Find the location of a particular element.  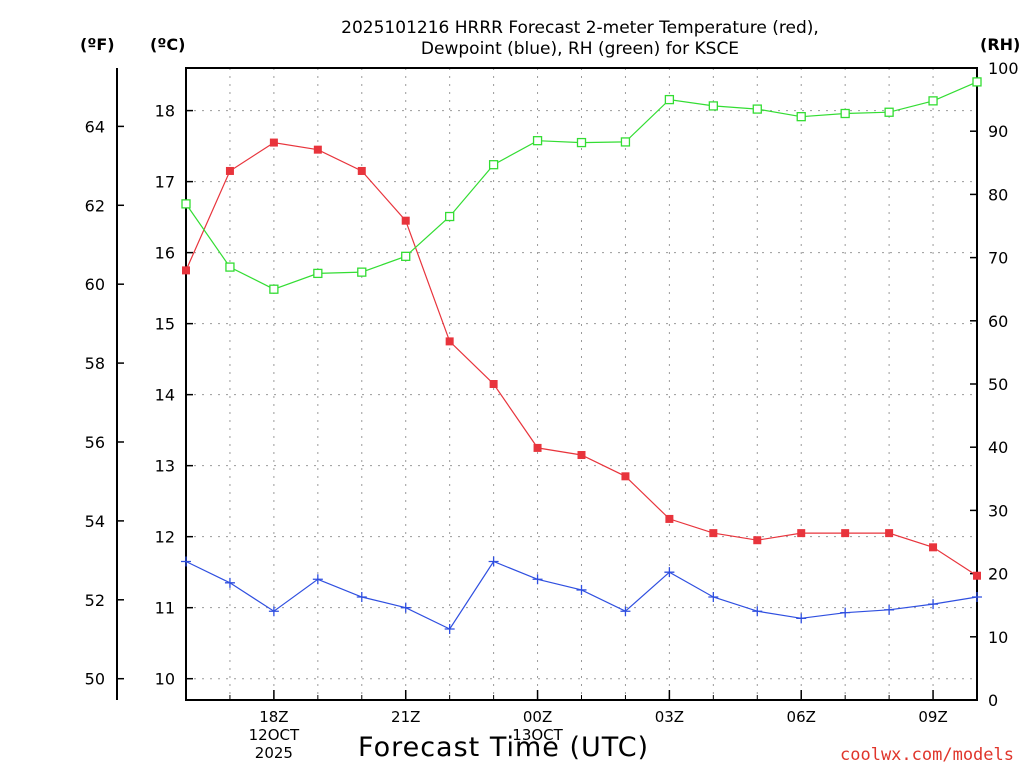

celsius-axis-unit: (ºC) is located at coordinates (168, 44).